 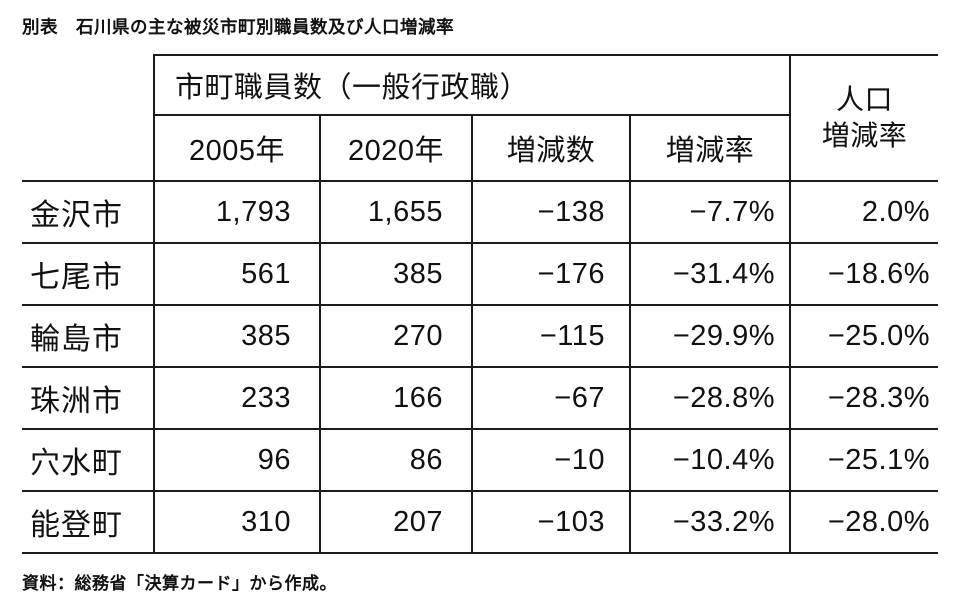 I want to click on header-row-columns: 2005年 2020年 増減数 増減率, so click(x=480, y=148).